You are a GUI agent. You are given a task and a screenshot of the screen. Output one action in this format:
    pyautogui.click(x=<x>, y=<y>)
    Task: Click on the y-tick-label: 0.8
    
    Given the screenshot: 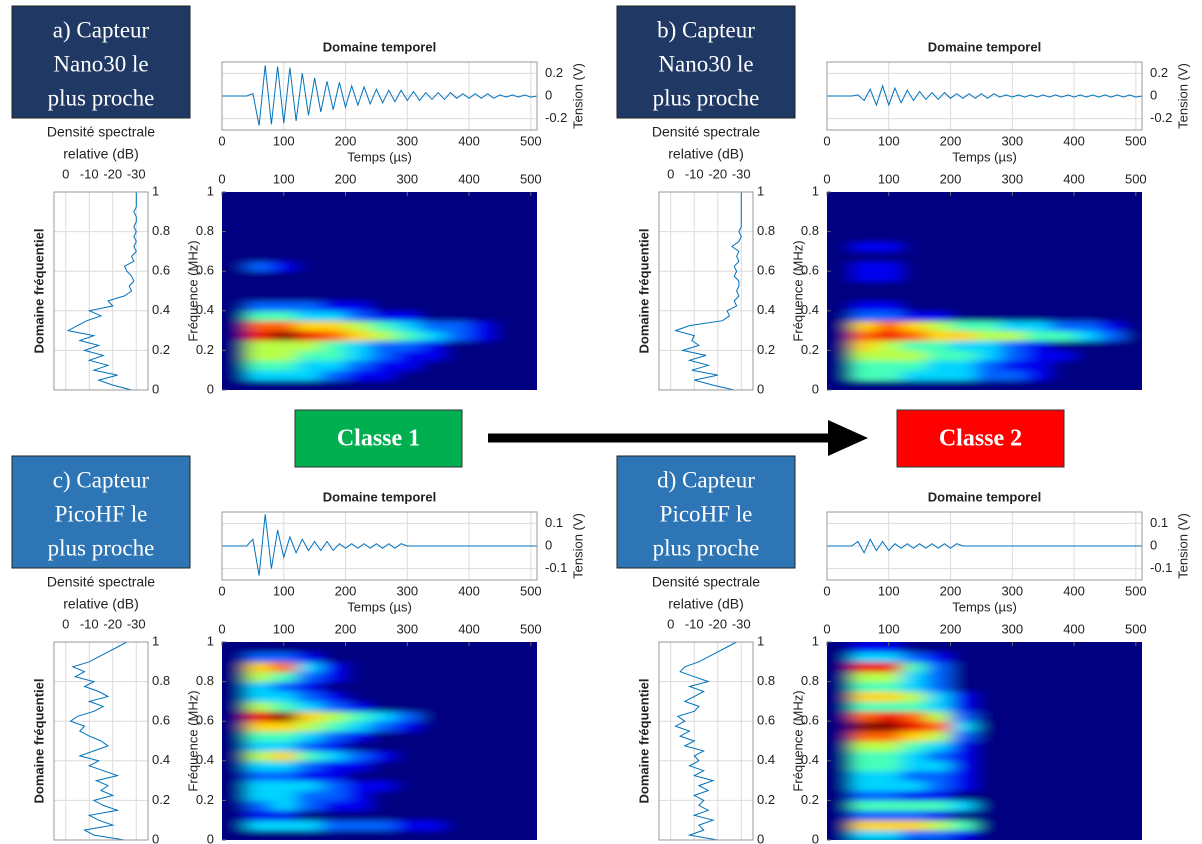 What is the action you would take?
    pyautogui.click(x=810, y=230)
    